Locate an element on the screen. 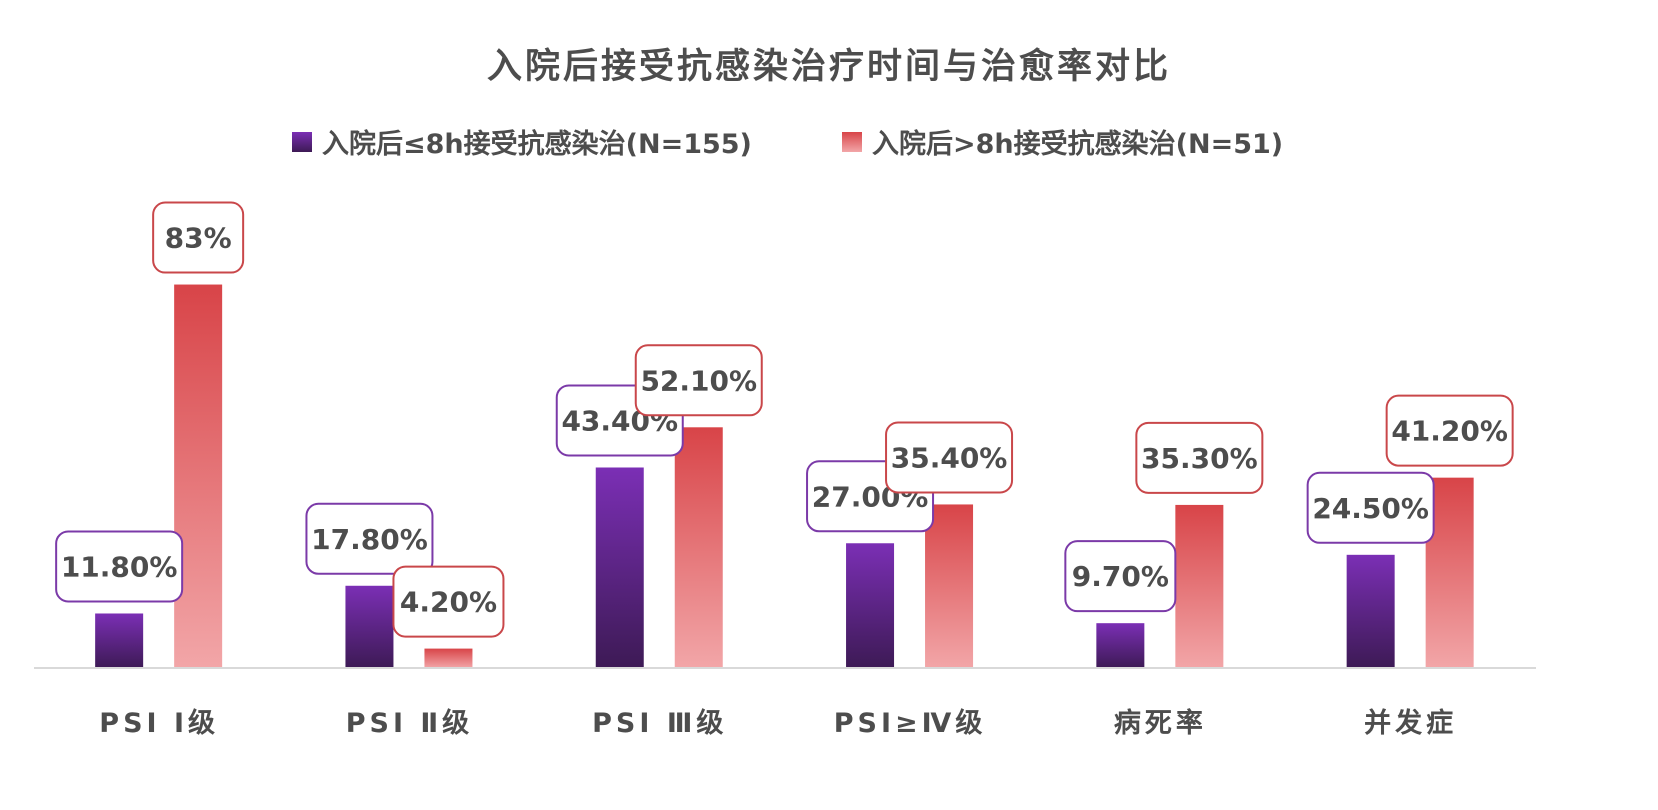  category-label: PSI Ⅰ级 is located at coordinates (159, 723).